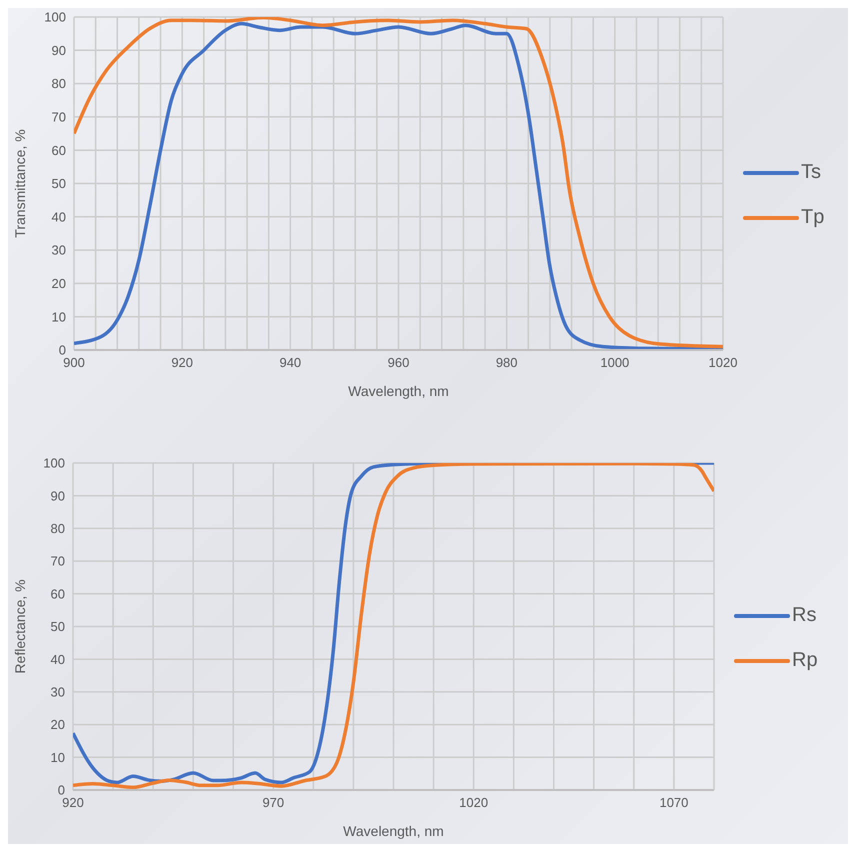 The image size is (856, 855). Describe the element at coordinates (812, 217) in the screenshot. I see `legend-label: Tp` at that location.